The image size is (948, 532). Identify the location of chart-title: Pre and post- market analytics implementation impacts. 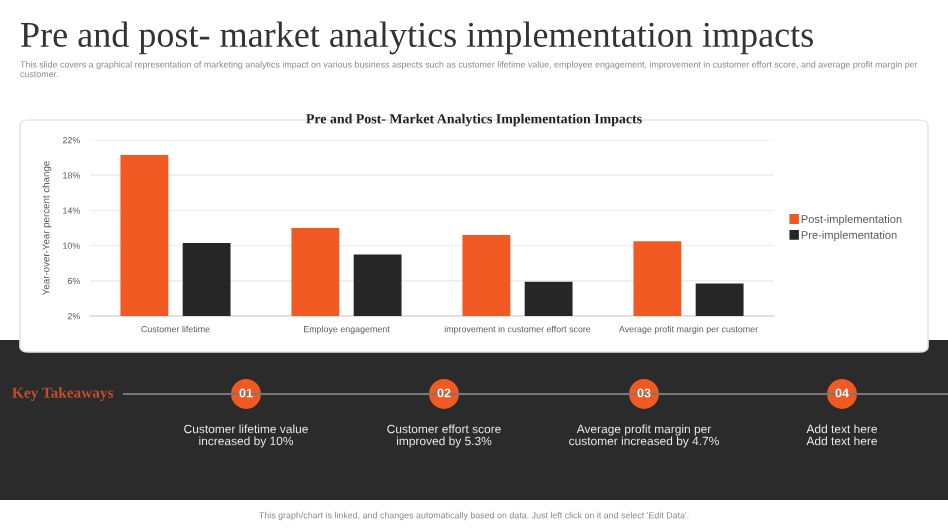
(417, 38).